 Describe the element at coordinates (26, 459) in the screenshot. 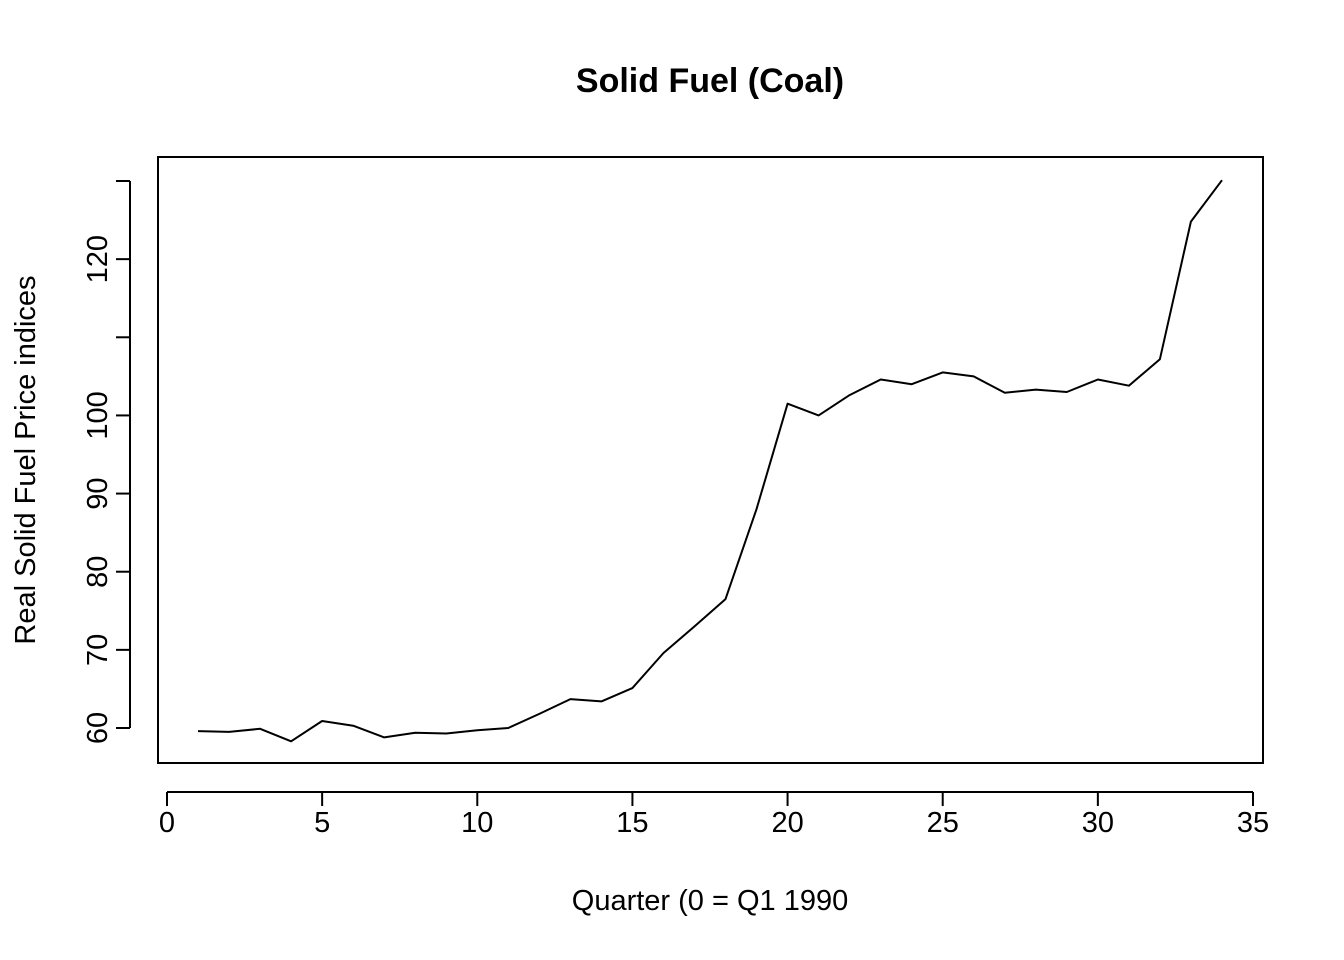

I see `y-axis-label: Real Solid Fuel Price indices` at that location.